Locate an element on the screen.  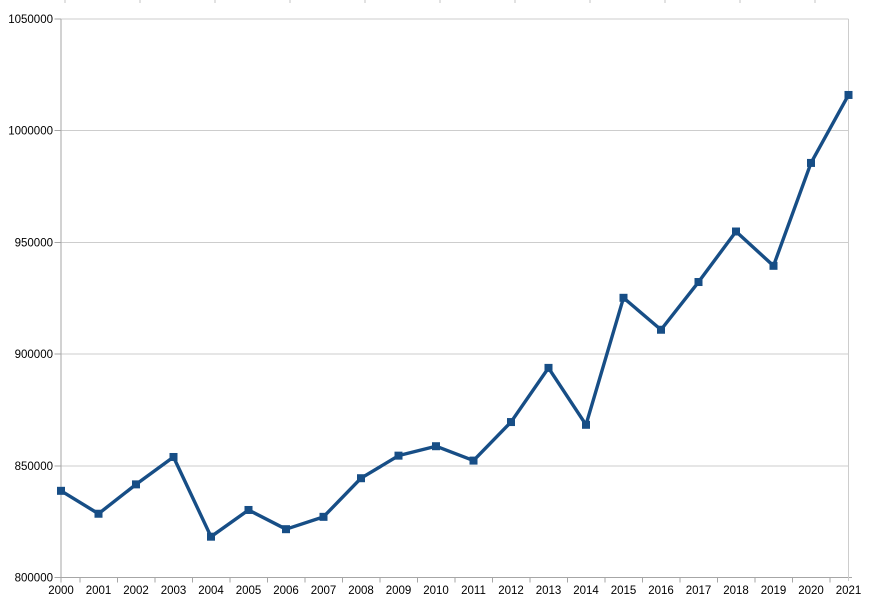
x-axis-tick-label: 2013 is located at coordinates (549, 591).